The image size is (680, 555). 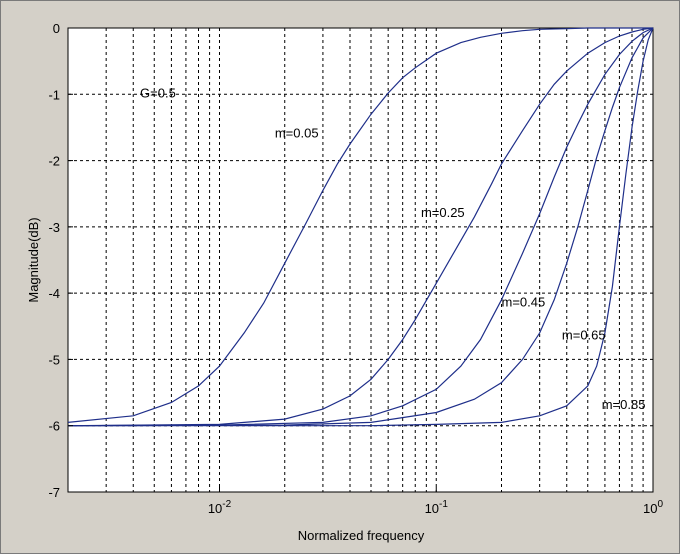 What do you see at coordinates (54, 94) in the screenshot?
I see `y-tick-label: -1` at bounding box center [54, 94].